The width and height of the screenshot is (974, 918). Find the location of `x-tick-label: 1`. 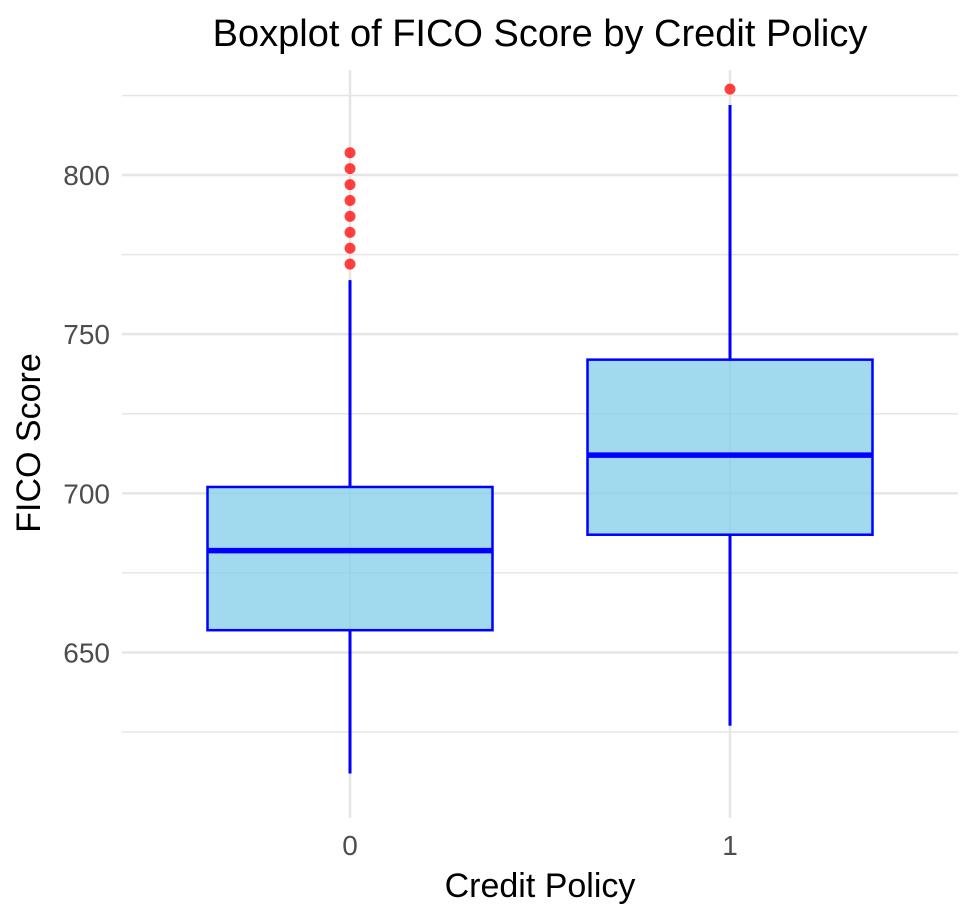

x-tick-label: 1 is located at coordinates (730, 845).